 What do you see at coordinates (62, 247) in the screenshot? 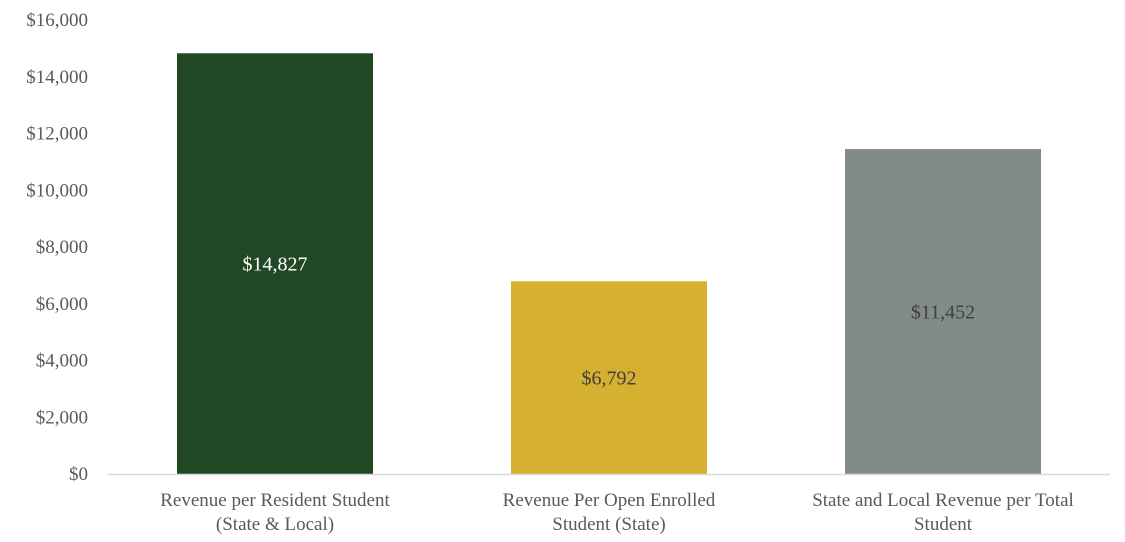
I see `y-tick-label: $8,000` at bounding box center [62, 247].